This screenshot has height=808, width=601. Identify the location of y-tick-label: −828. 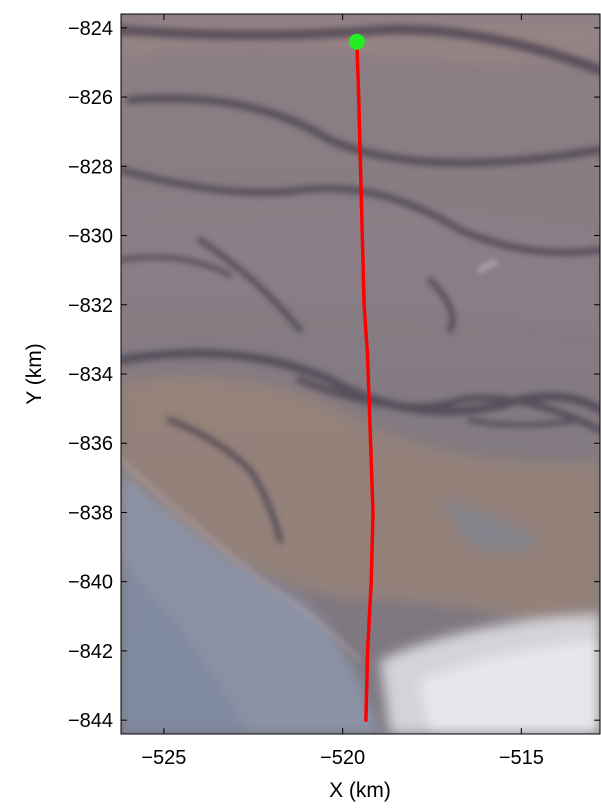
(90, 167).